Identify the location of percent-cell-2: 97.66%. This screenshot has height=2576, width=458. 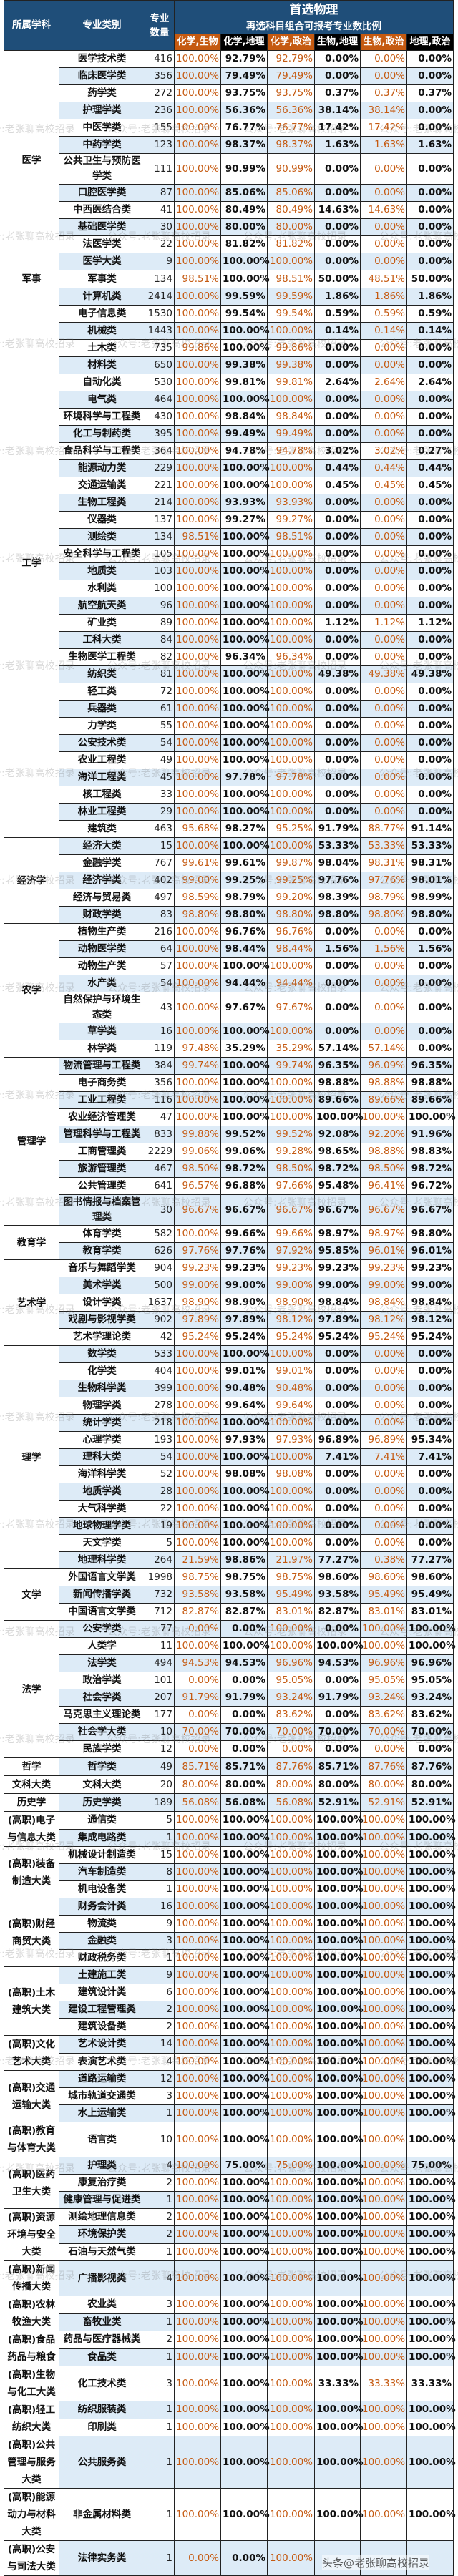
(291, 1186).